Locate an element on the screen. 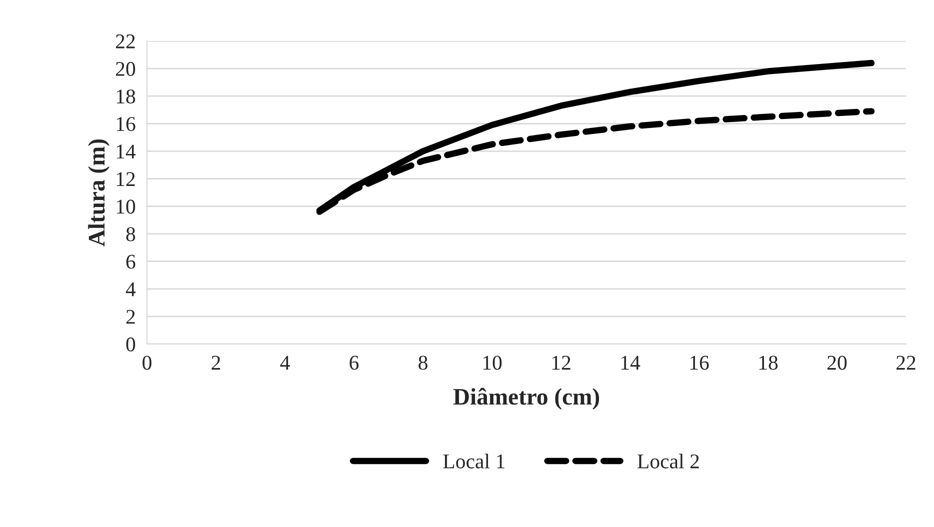 The height and width of the screenshot is (527, 934). y-axis-title: Altura (m) is located at coordinates (99, 192).